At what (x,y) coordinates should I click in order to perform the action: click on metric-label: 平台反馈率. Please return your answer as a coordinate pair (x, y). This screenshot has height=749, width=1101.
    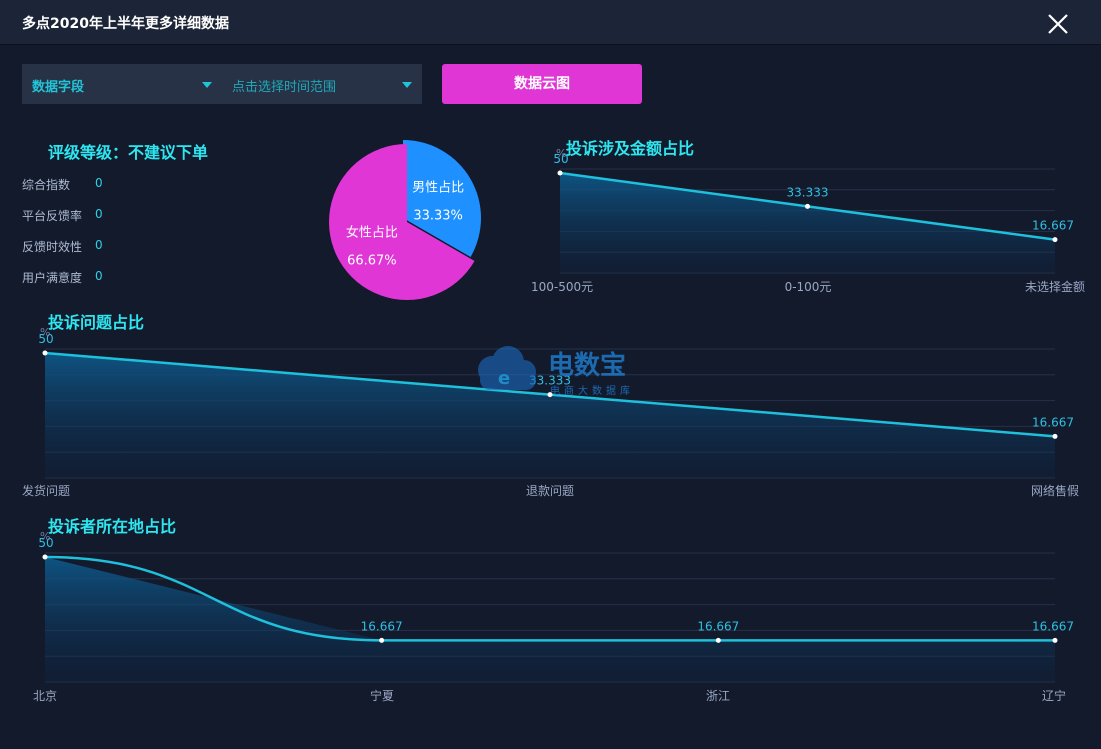
    Looking at the image, I should click on (52, 216).